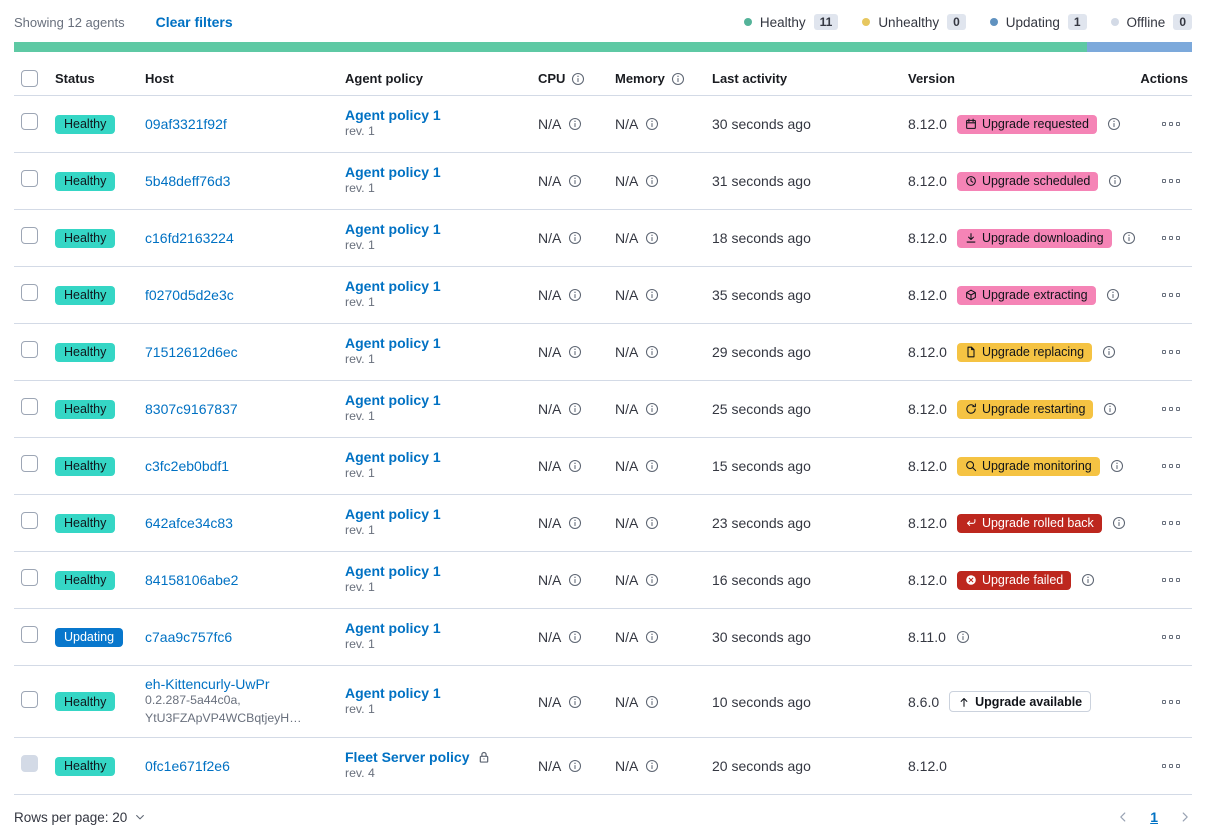 The height and width of the screenshot is (838, 1225). What do you see at coordinates (85, 466) in the screenshot?
I see `status-badge: Healthy` at bounding box center [85, 466].